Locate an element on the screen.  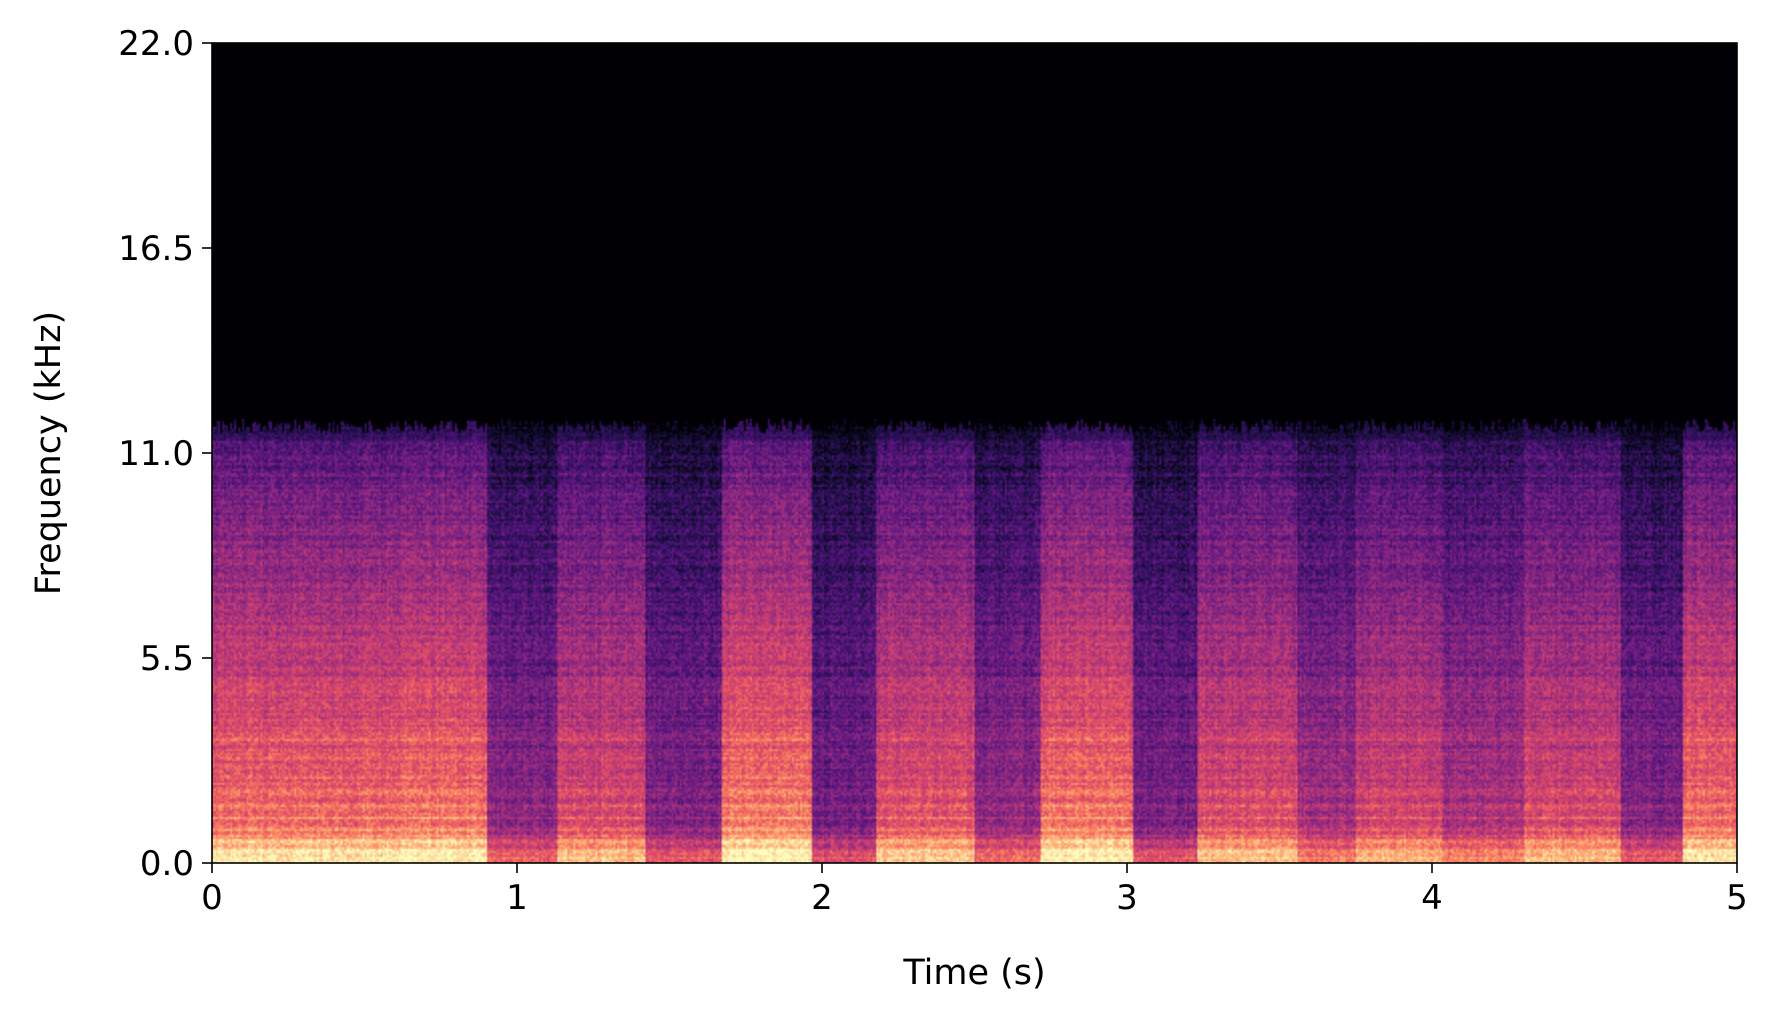
x-tick-label: 2 is located at coordinates (822, 898).